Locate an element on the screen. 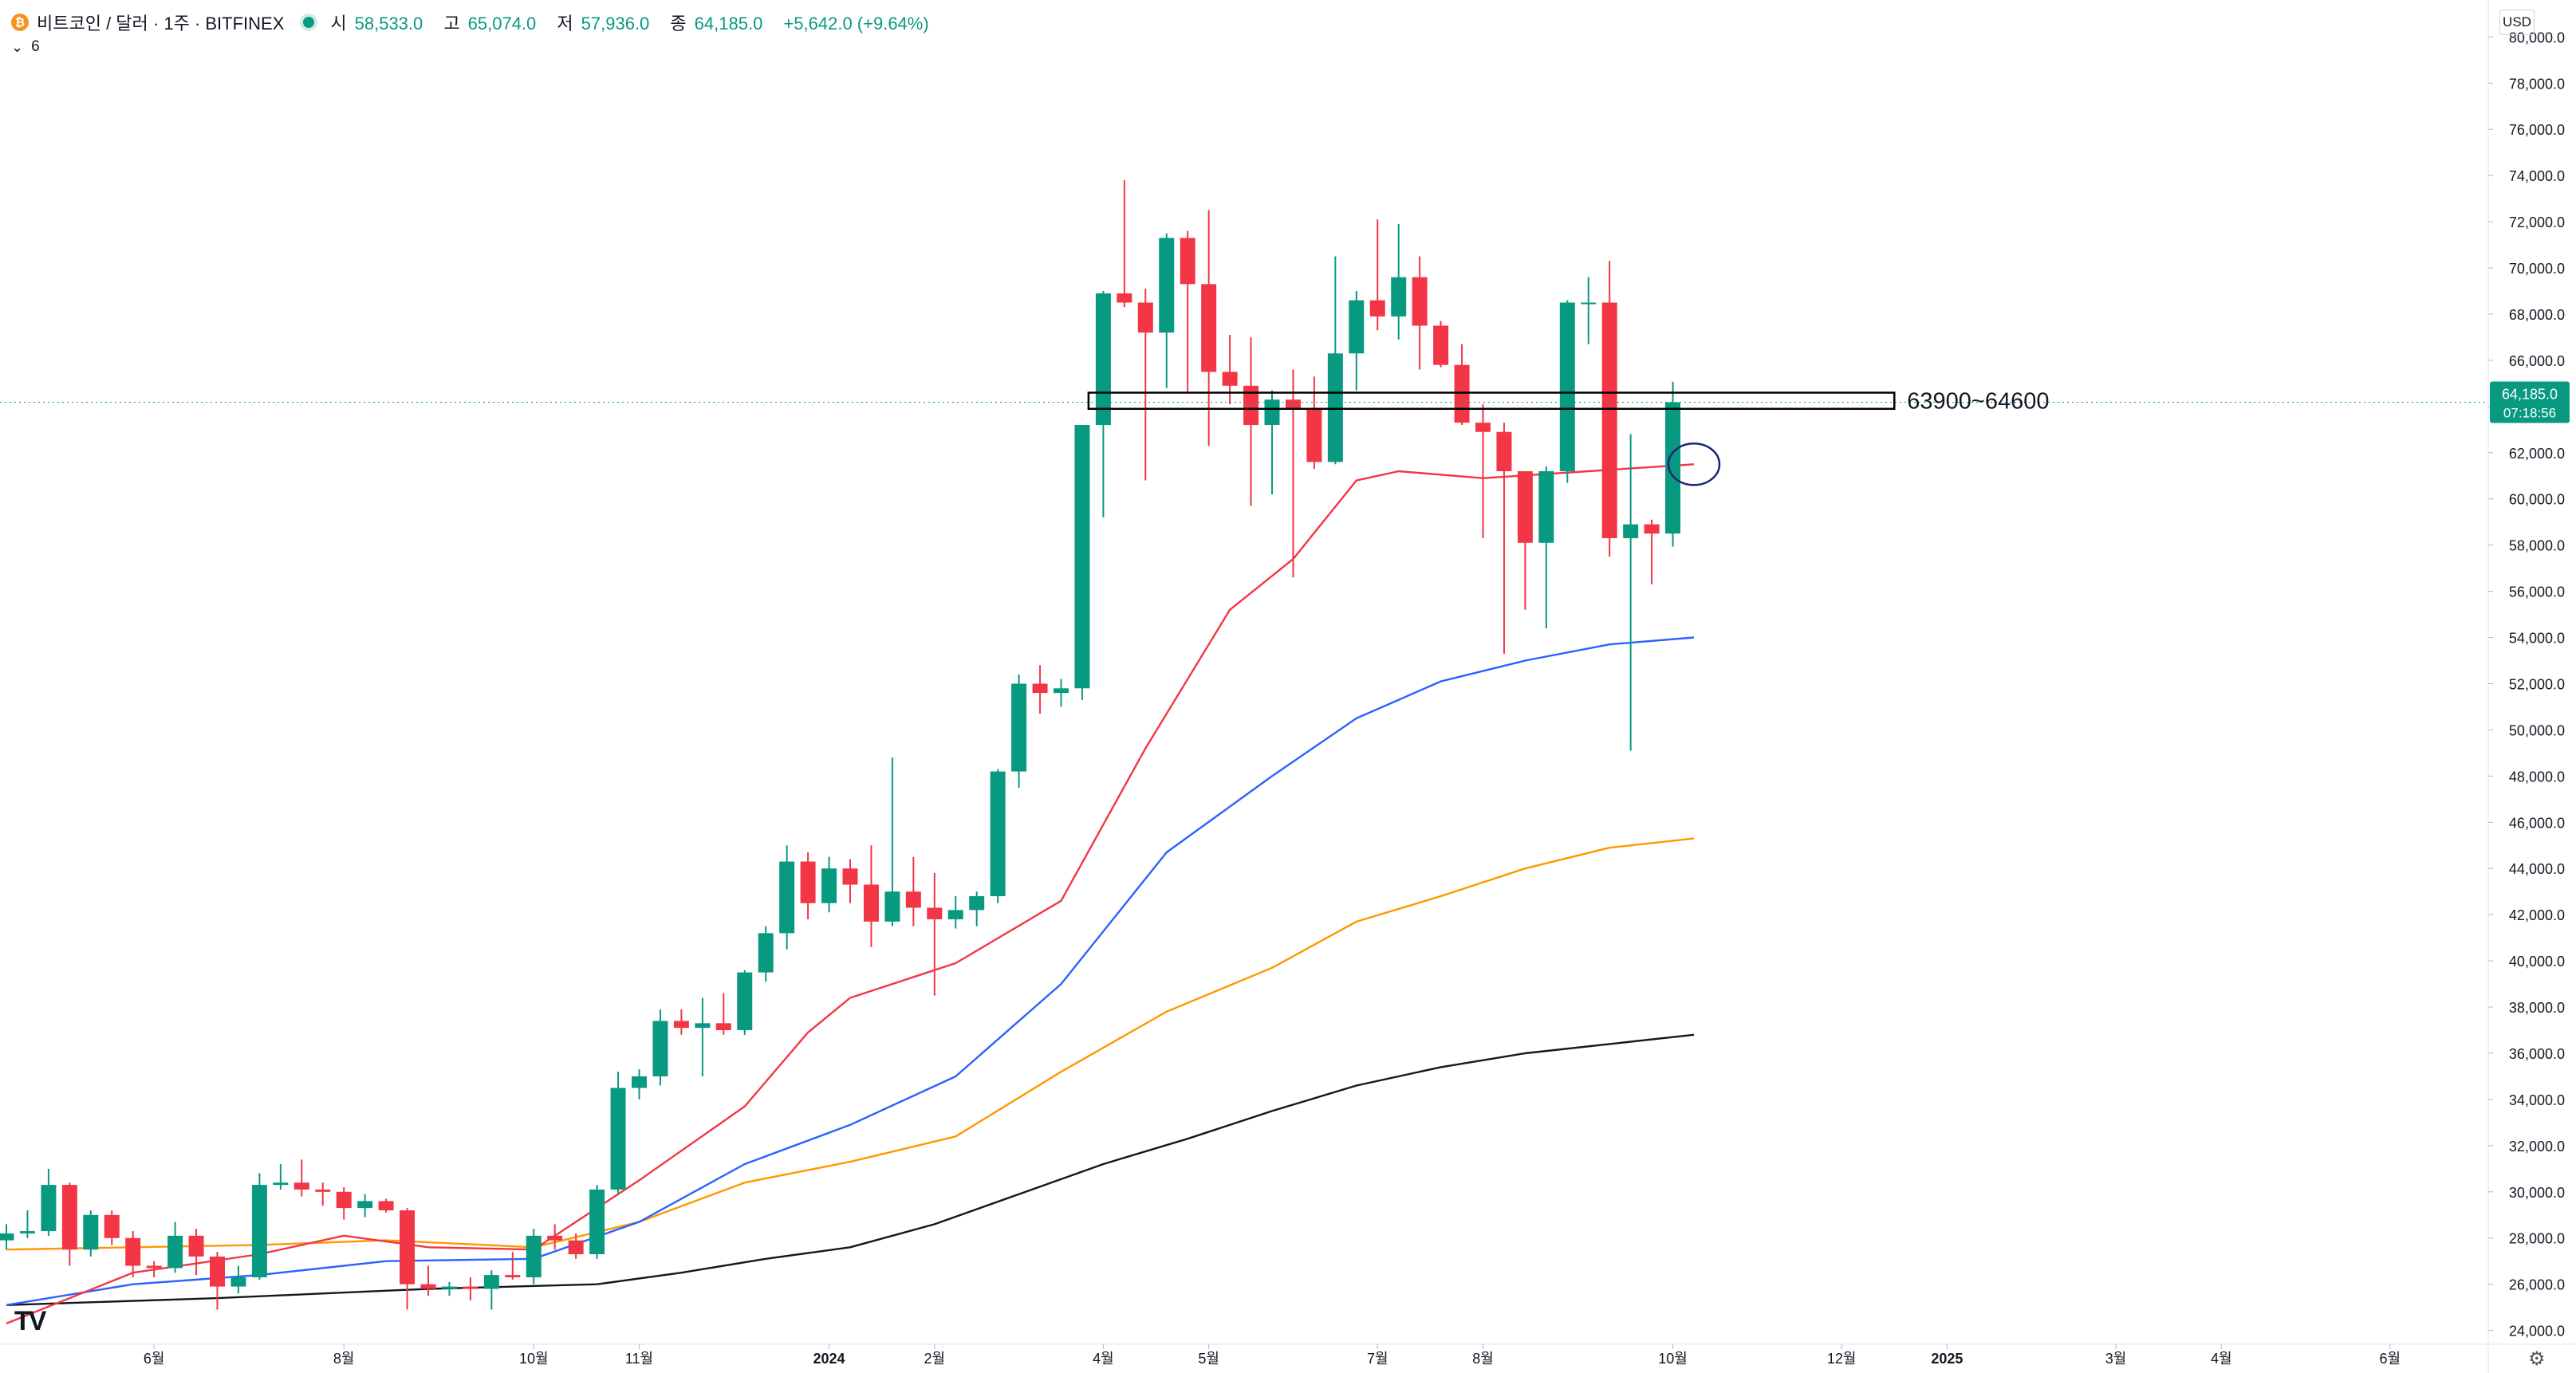 This screenshot has width=2576, height=1373. high-value: 65,074.0 is located at coordinates (502, 23).